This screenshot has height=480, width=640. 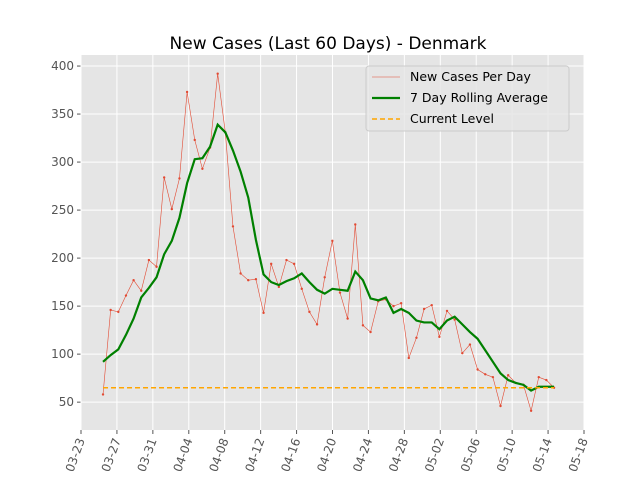 What do you see at coordinates (75, 455) in the screenshot?
I see `x-tick-label: 03-23` at bounding box center [75, 455].